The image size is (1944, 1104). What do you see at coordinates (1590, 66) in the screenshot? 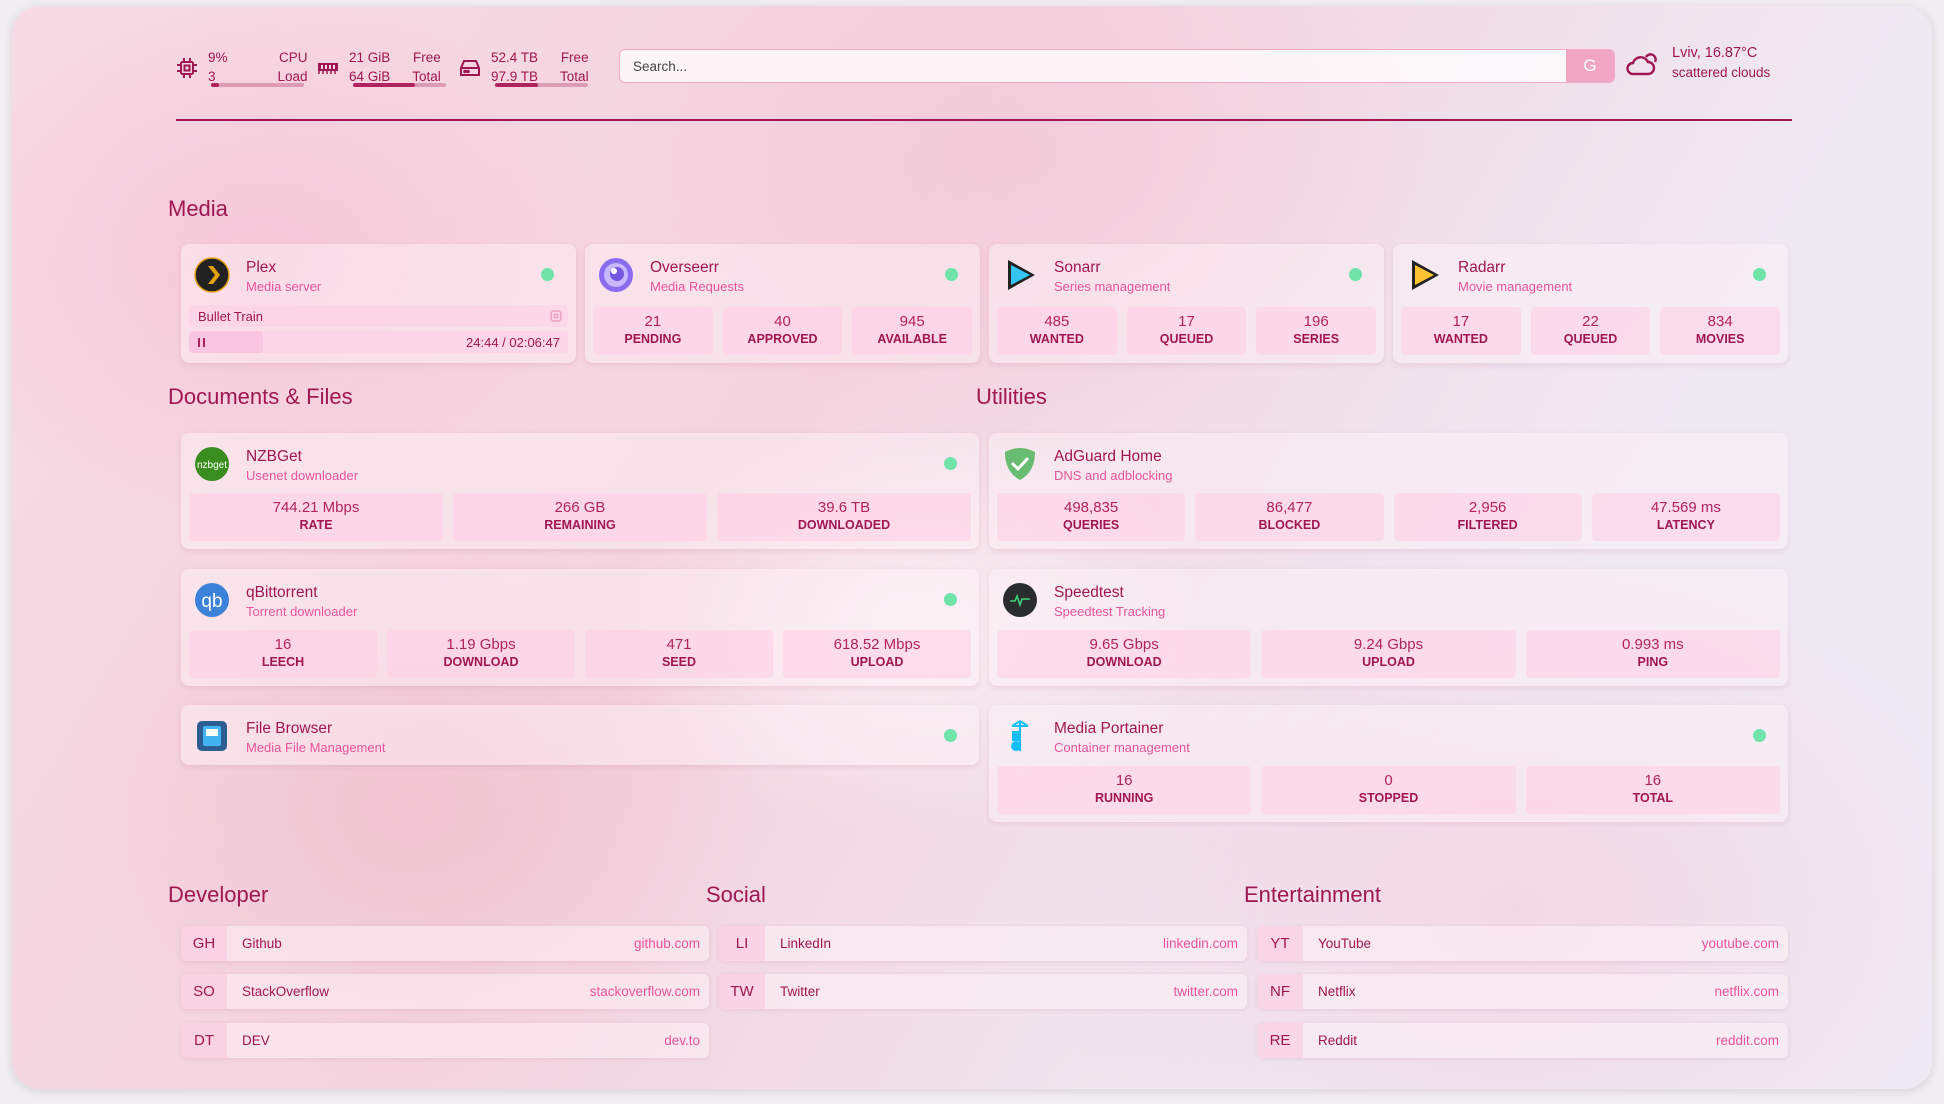
I see `search-provider-button: G` at bounding box center [1590, 66].